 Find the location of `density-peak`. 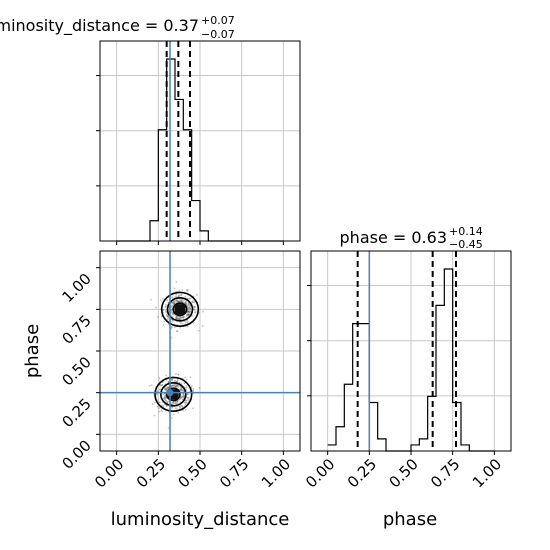

density-peak is located at coordinates (180, 309).